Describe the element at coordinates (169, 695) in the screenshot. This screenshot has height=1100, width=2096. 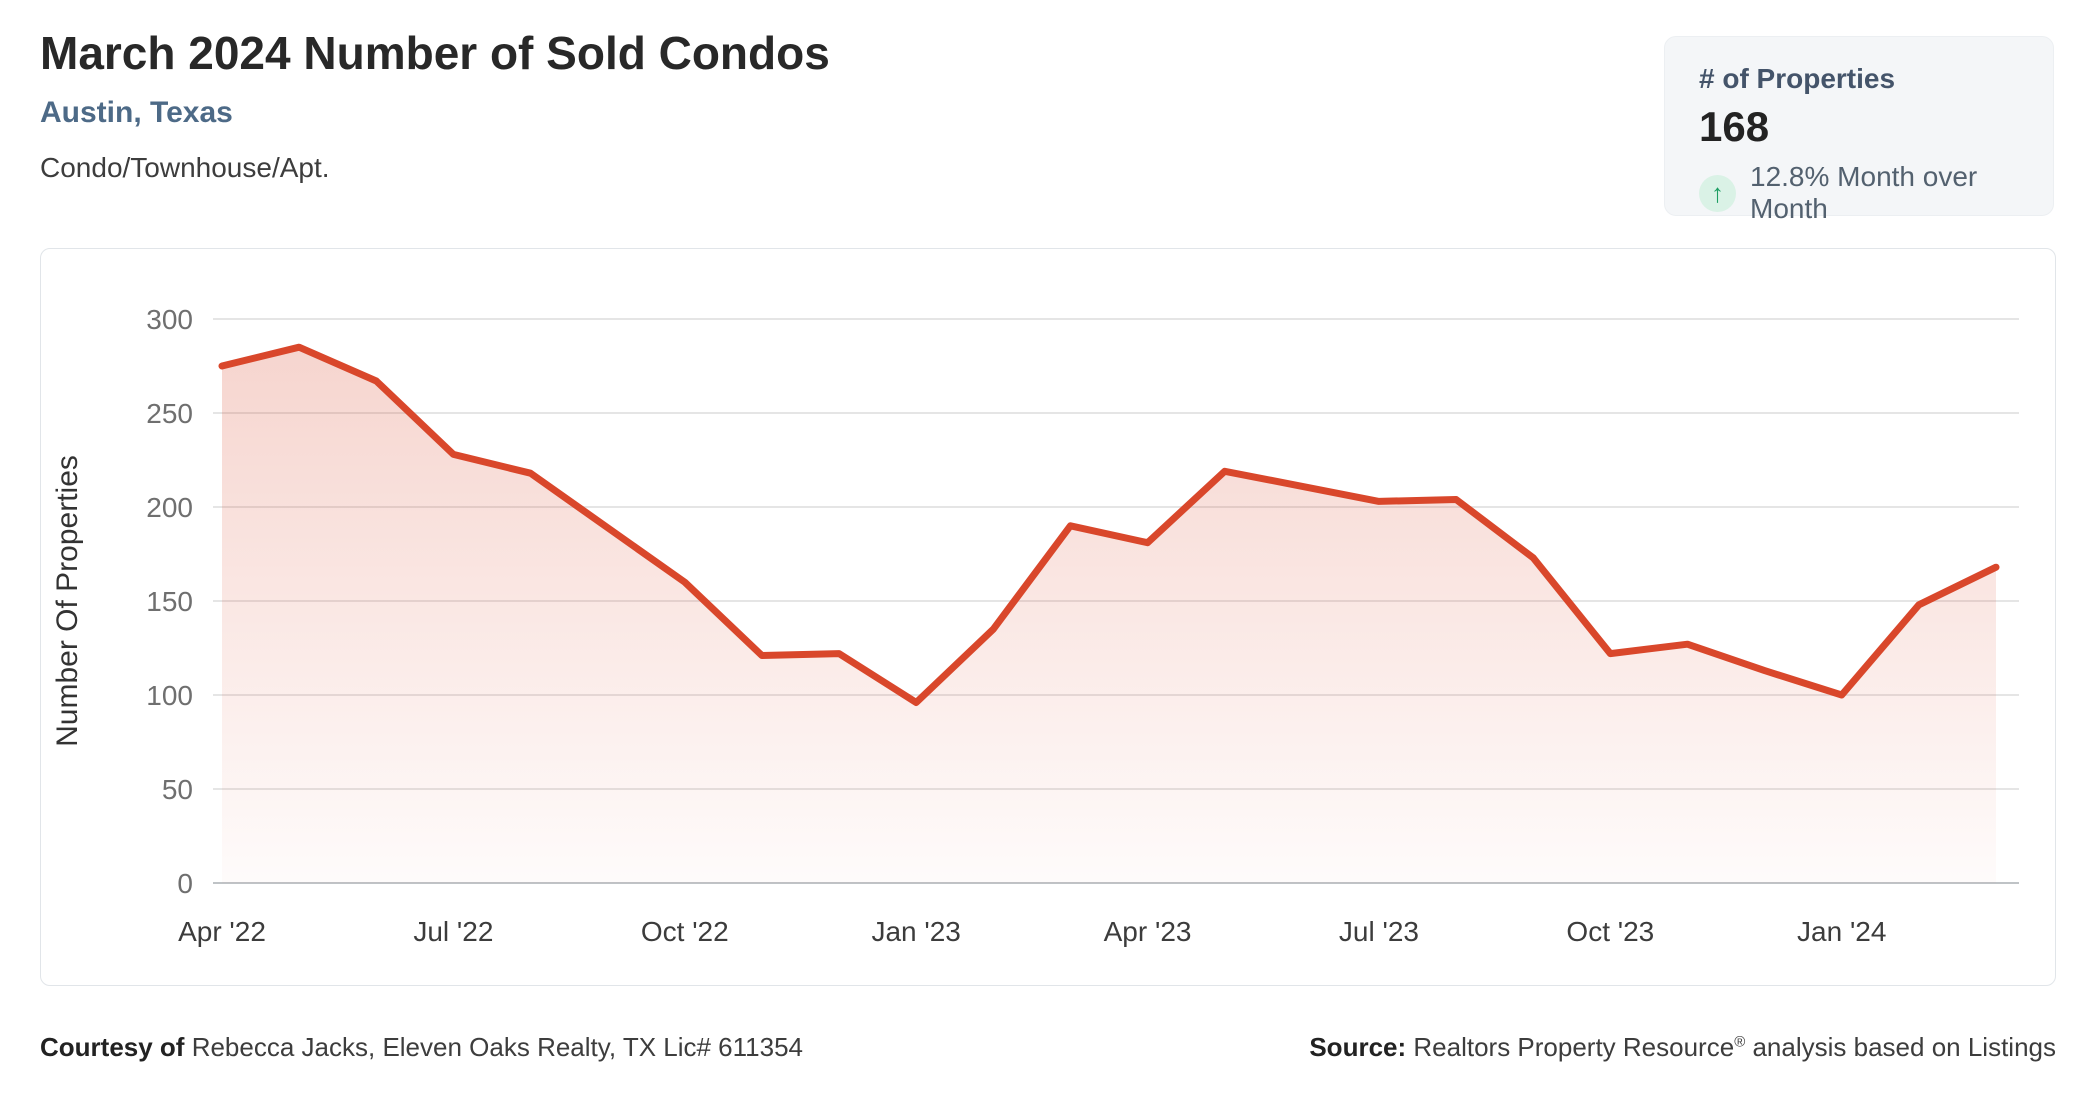
I see `y-tick-label: 100` at that location.